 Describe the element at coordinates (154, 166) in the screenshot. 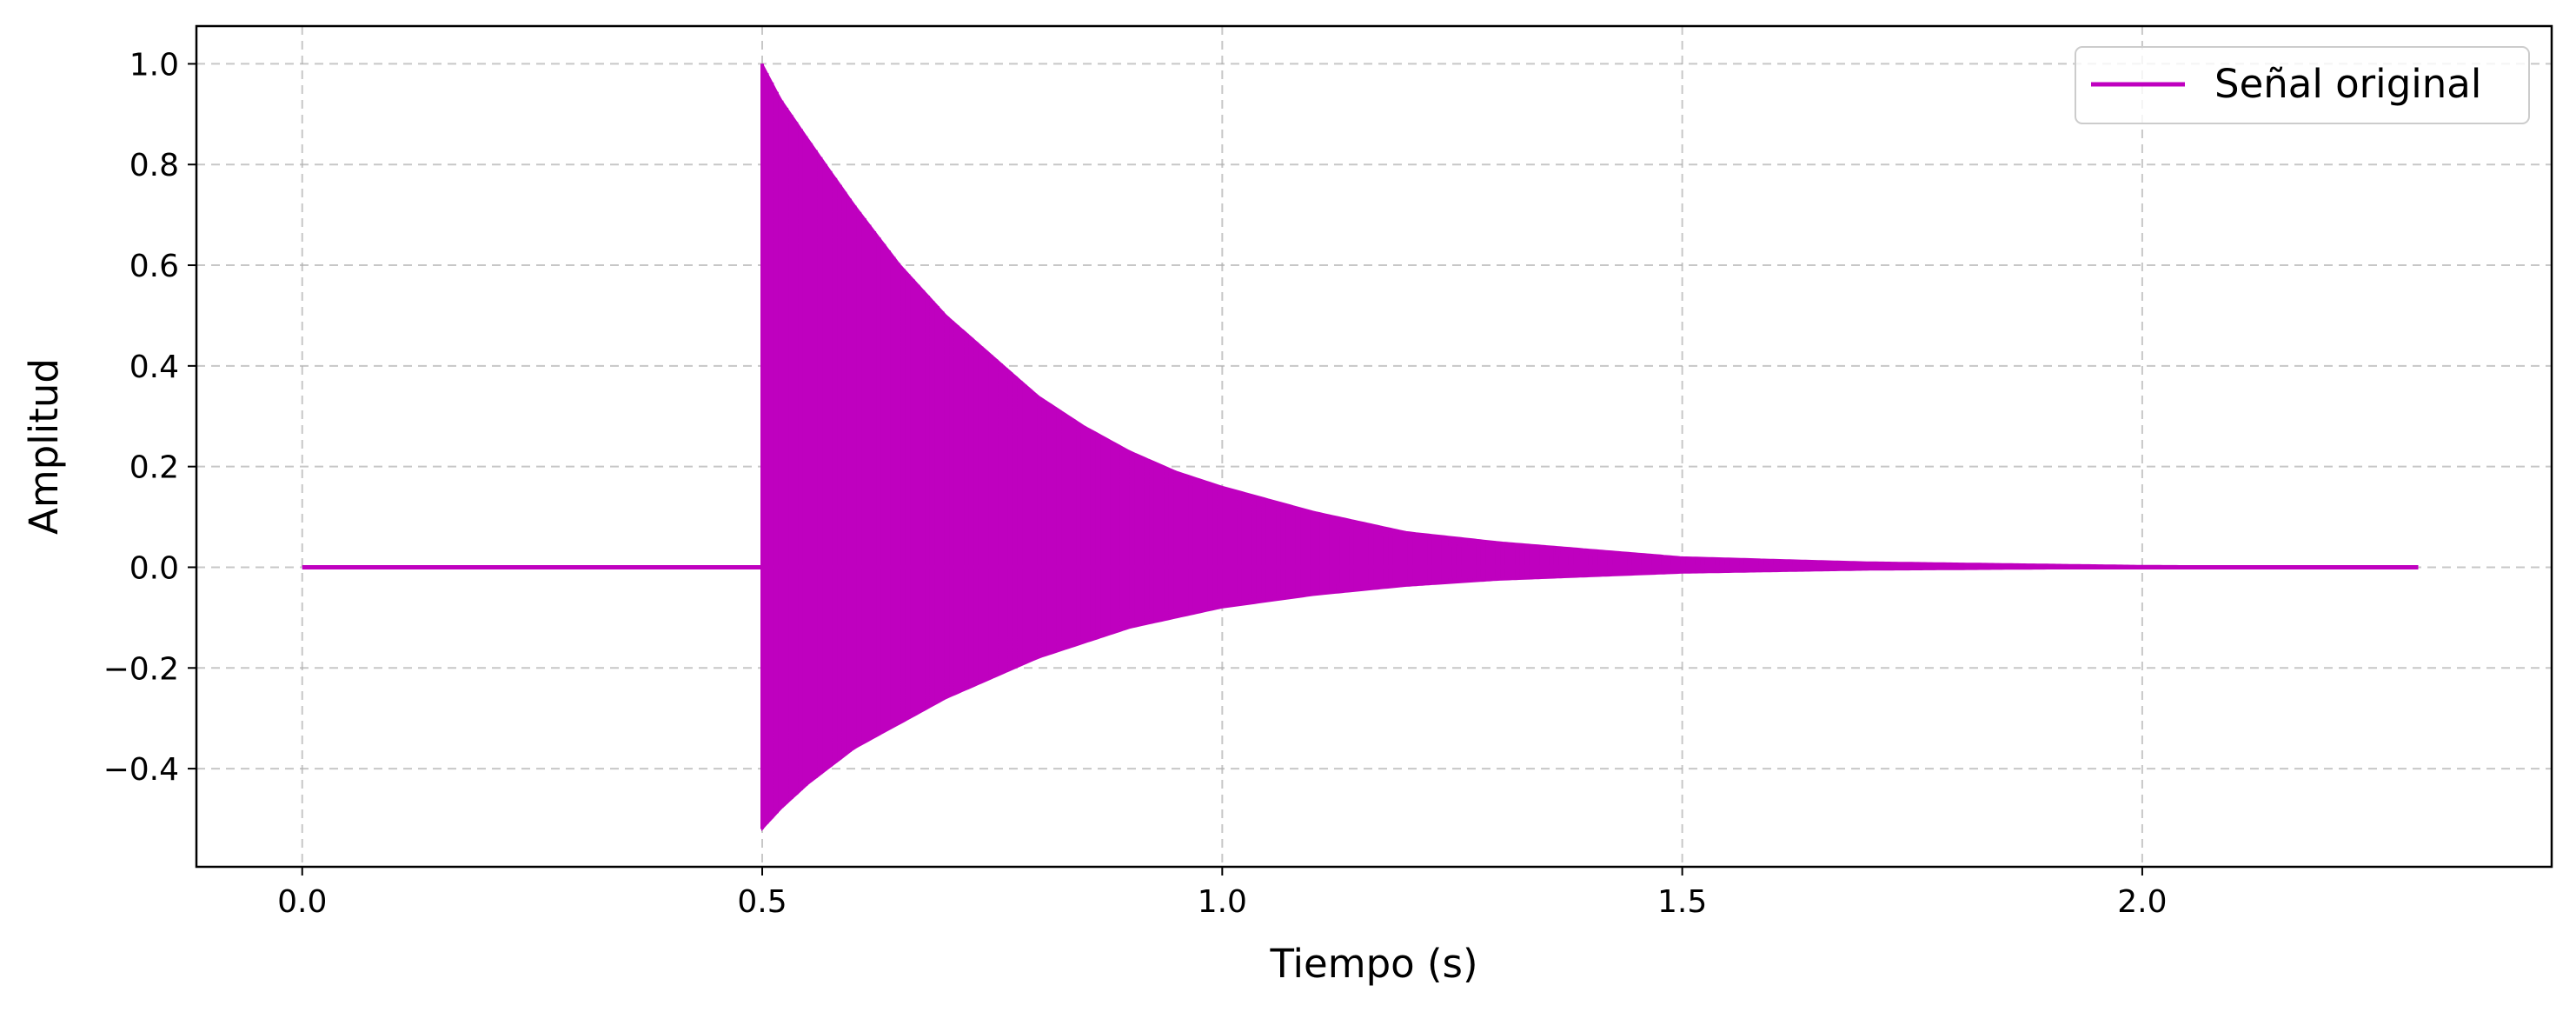

I see `y-tick-label: 0.8` at that location.